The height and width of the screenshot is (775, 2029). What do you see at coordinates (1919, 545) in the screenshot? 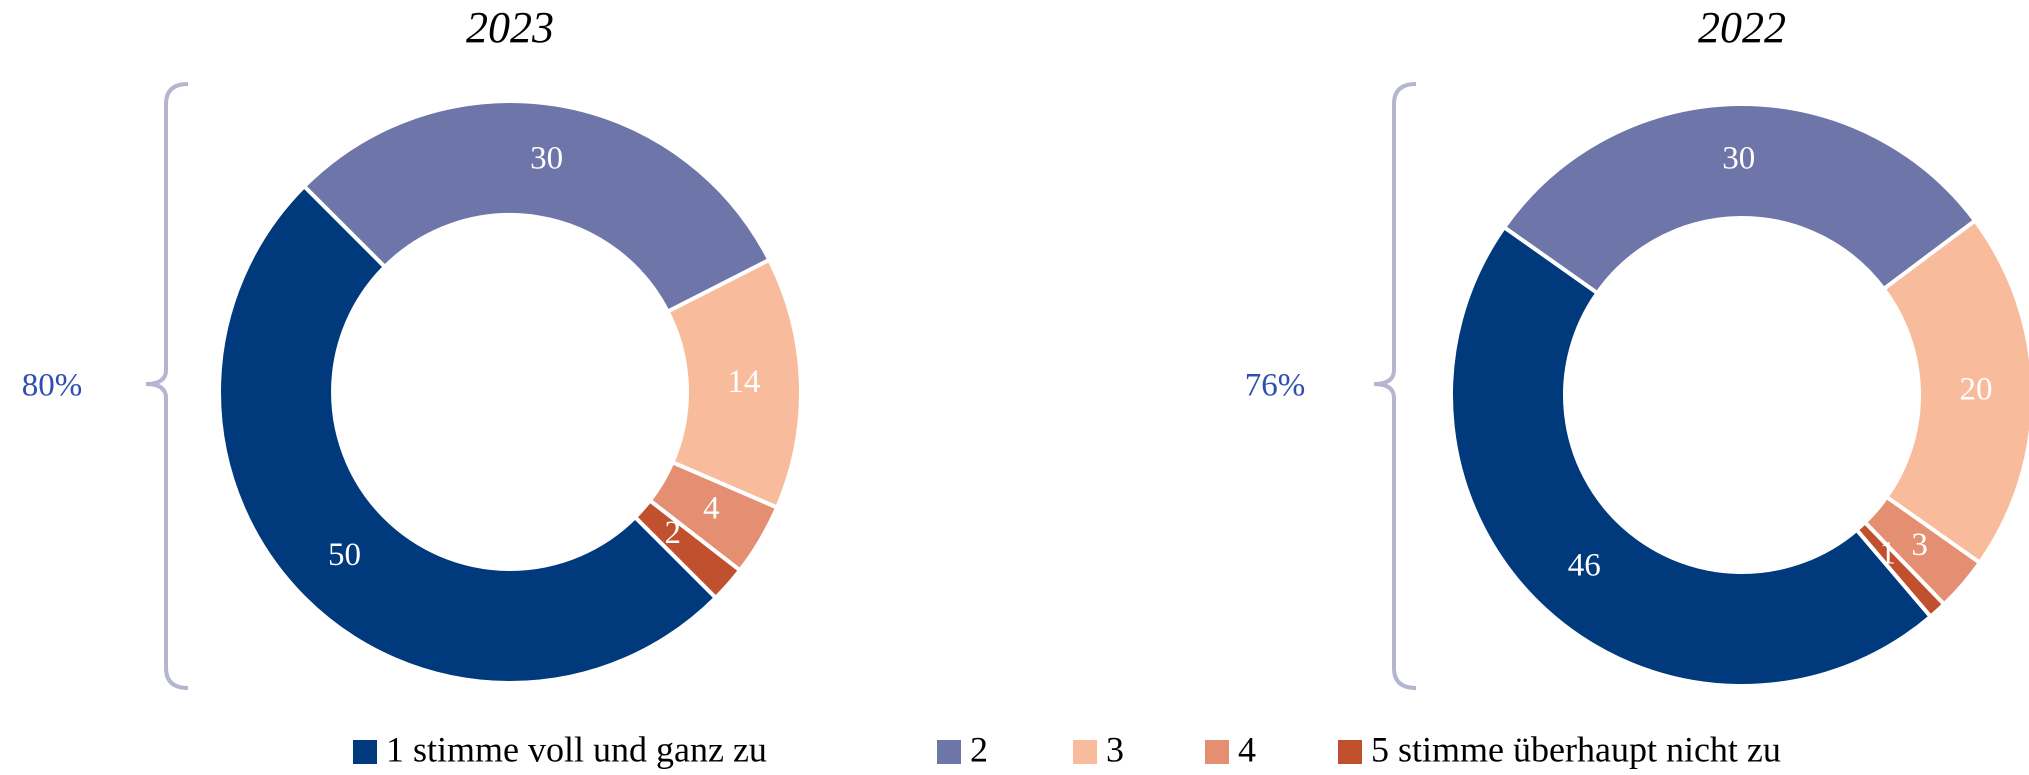
I see `data-label: 3` at bounding box center [1919, 545].